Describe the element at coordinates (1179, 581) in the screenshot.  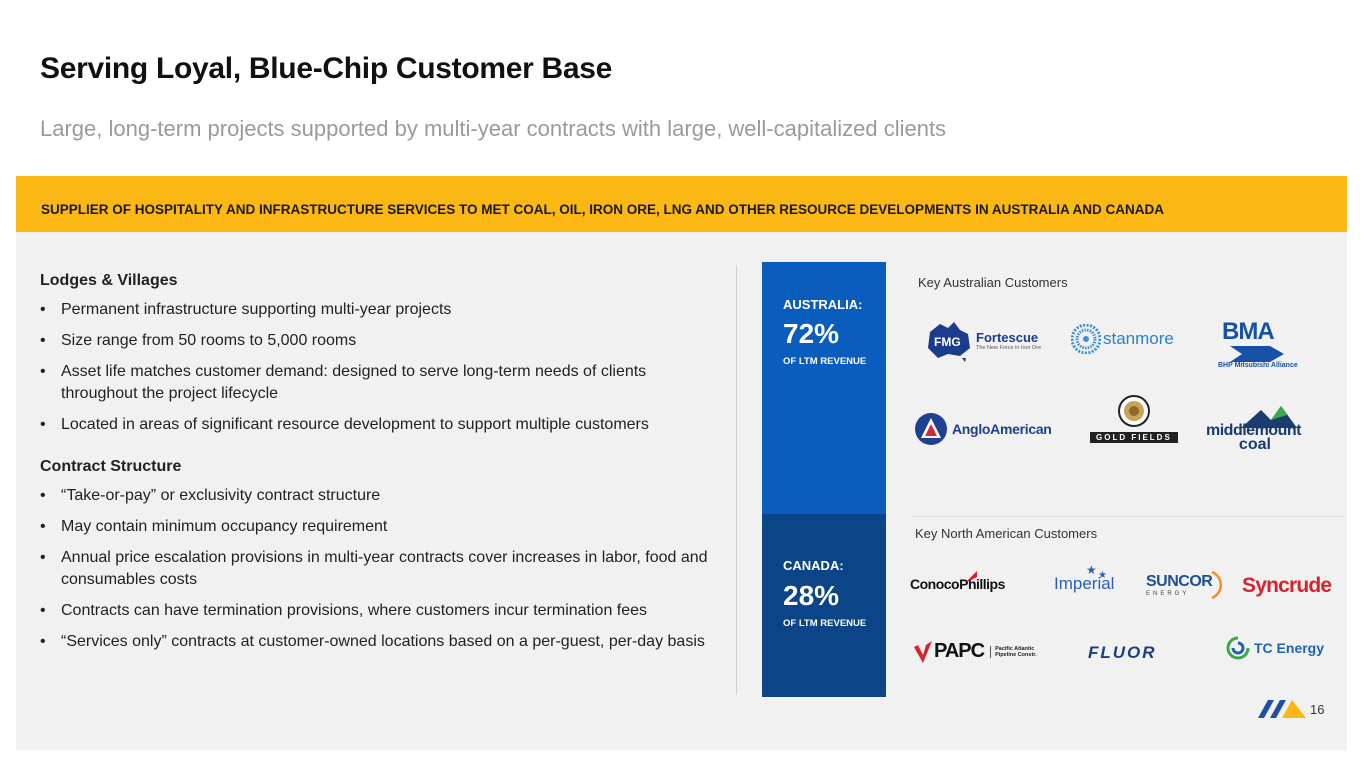
I see `suncor-name: SUNCOR` at that location.